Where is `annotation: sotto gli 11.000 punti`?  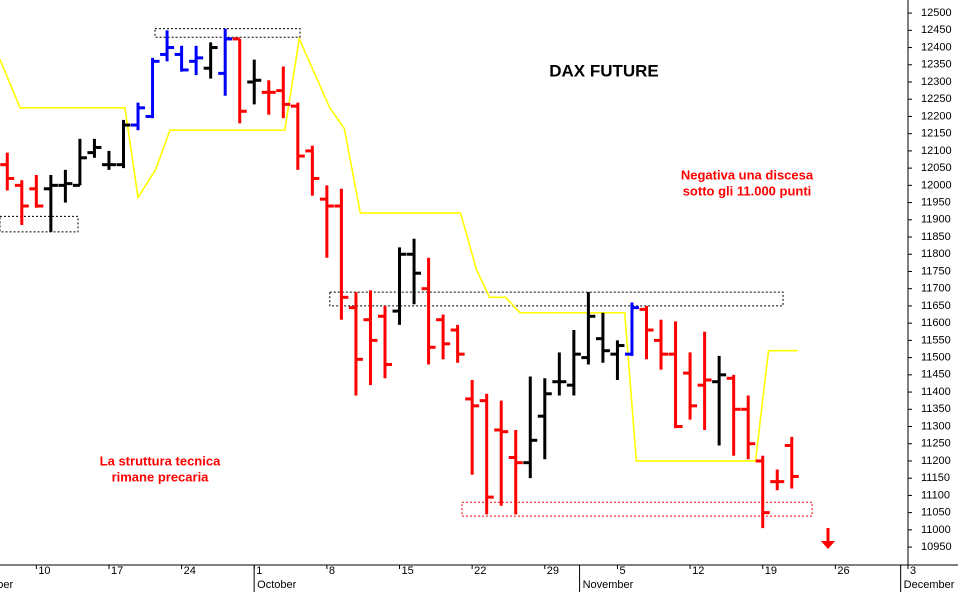
annotation: sotto gli 11.000 punti is located at coordinates (747, 190).